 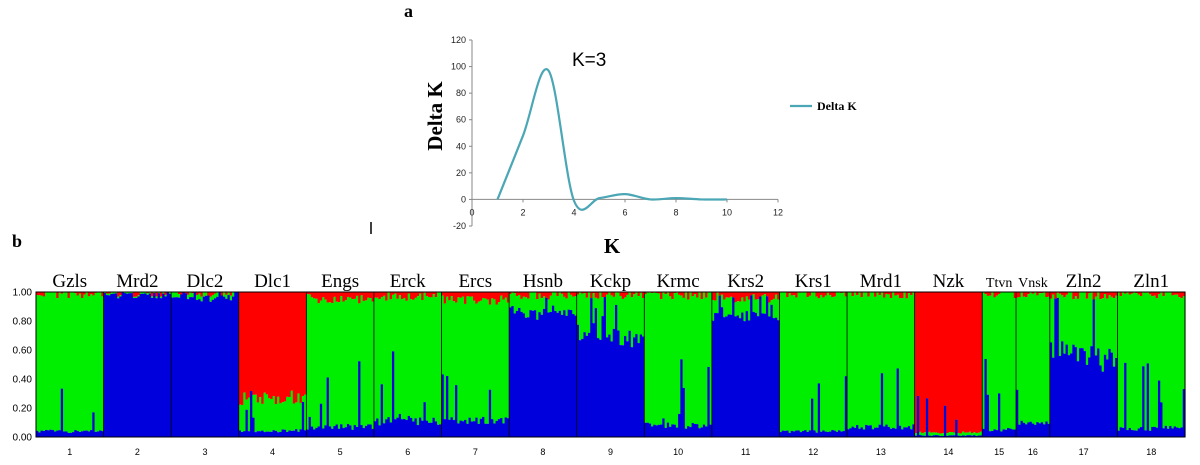 I want to click on population-number: 5, so click(x=340, y=452).